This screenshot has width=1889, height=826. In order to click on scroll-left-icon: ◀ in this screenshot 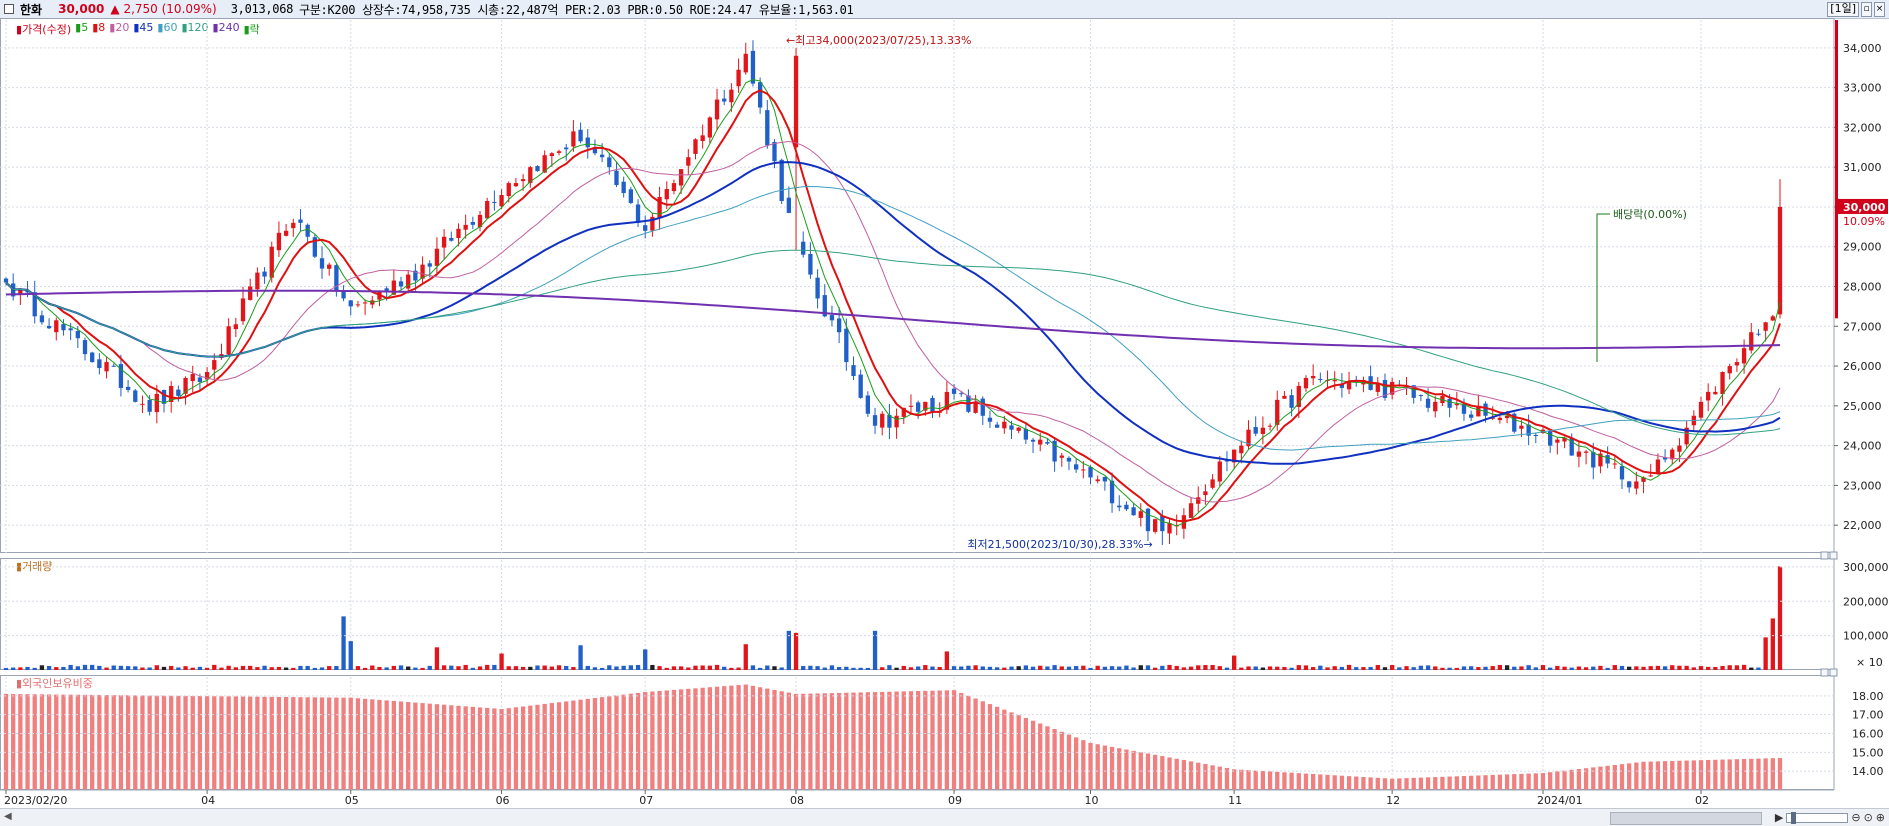, I will do `click(8, 816)`.